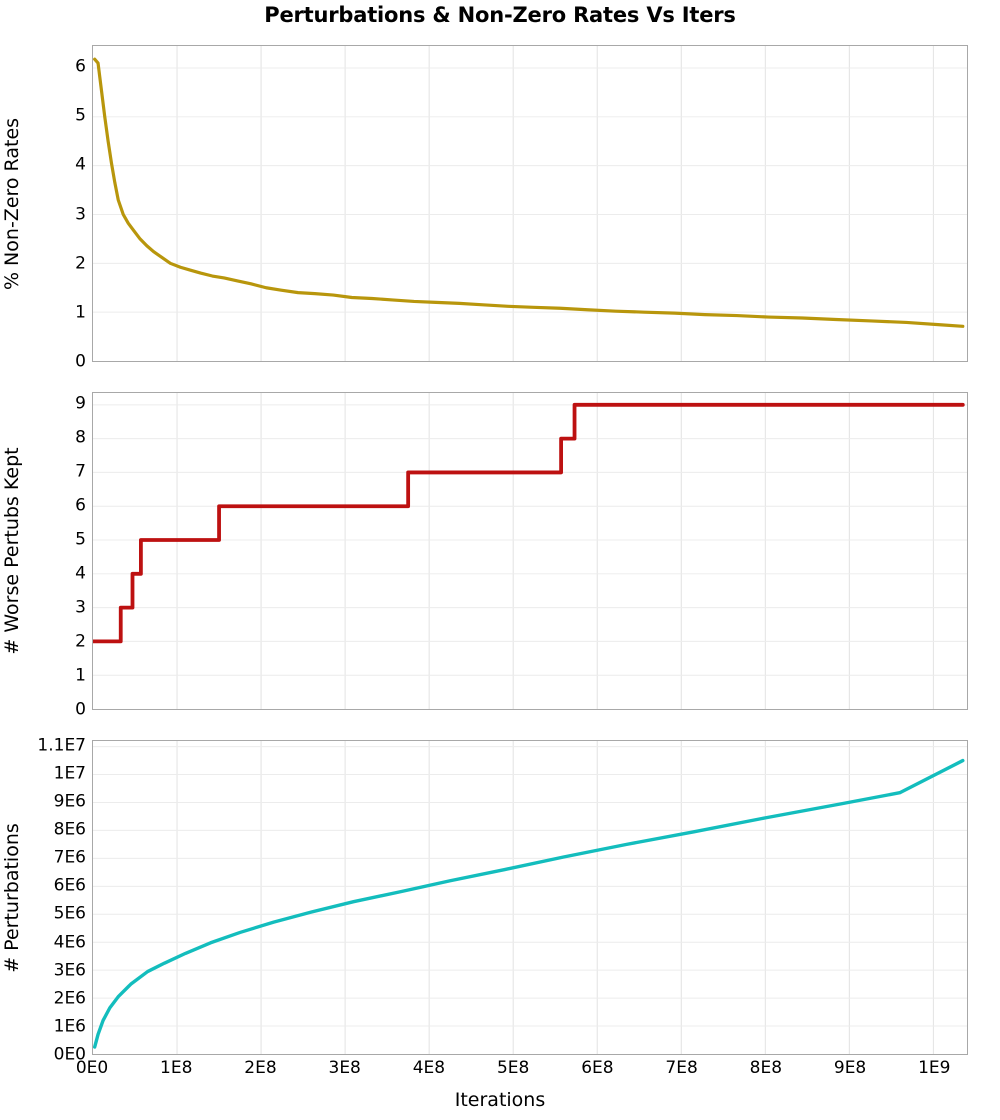 This screenshot has width=1000, height=1120. I want to click on x-tick-label: 3E8, so click(344, 1068).